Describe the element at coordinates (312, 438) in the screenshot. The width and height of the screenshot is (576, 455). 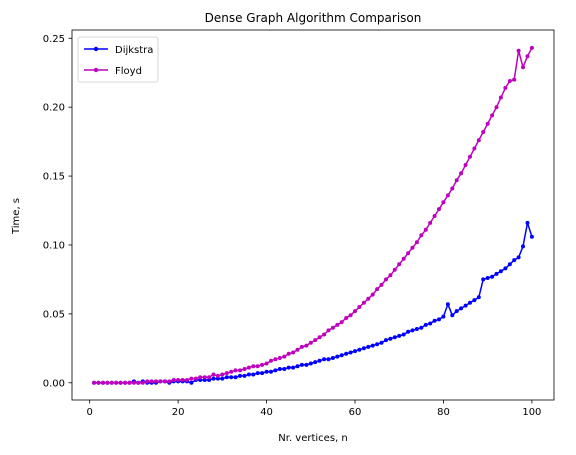
I see `x-axis-label: Nr. vertices, n` at that location.